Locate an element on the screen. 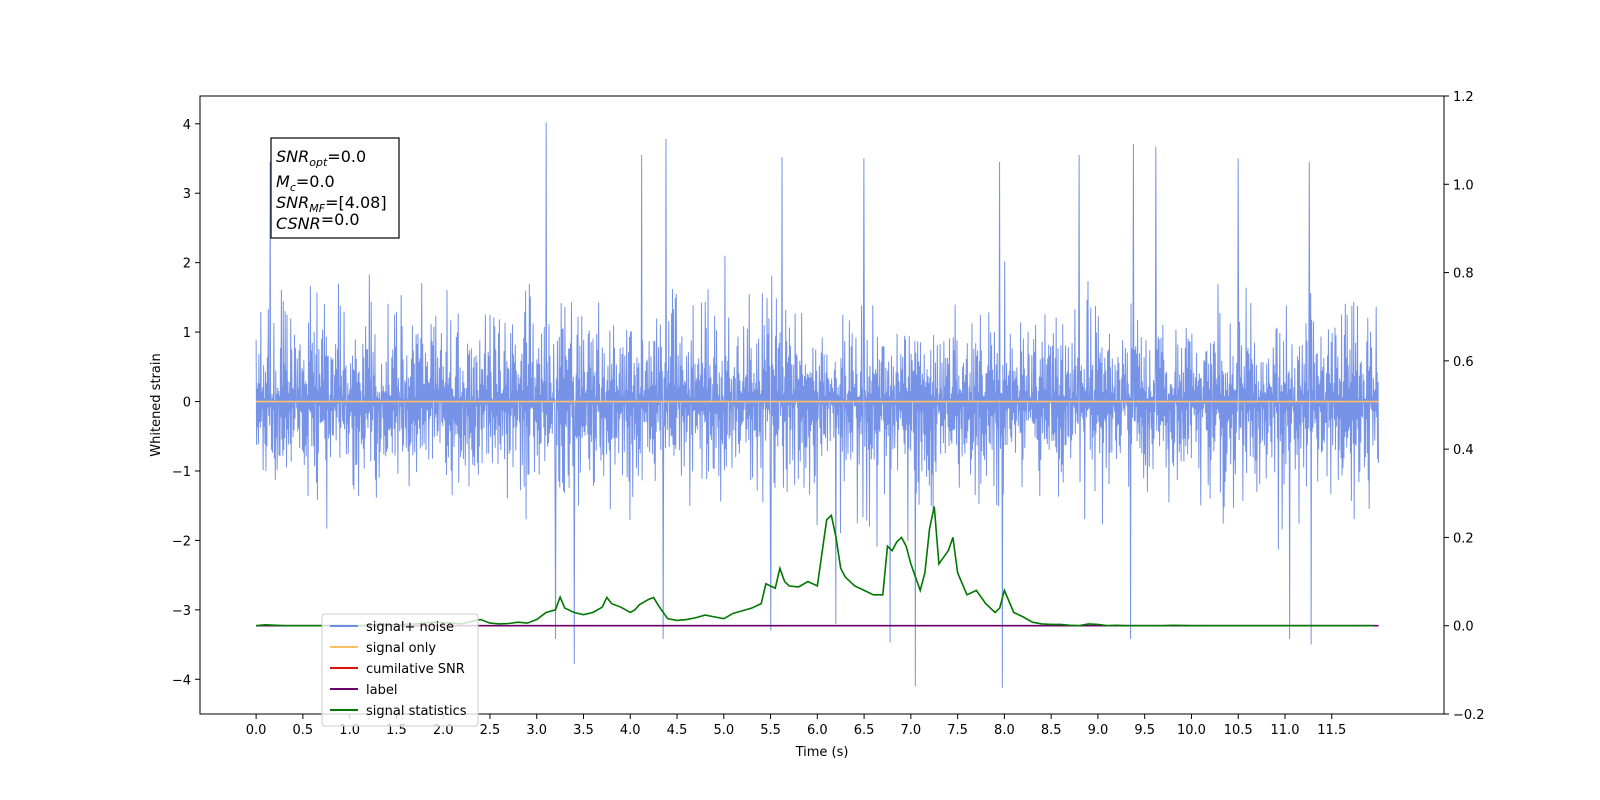 The width and height of the screenshot is (1600, 800). y-tick-label-left: −2 is located at coordinates (181, 541).